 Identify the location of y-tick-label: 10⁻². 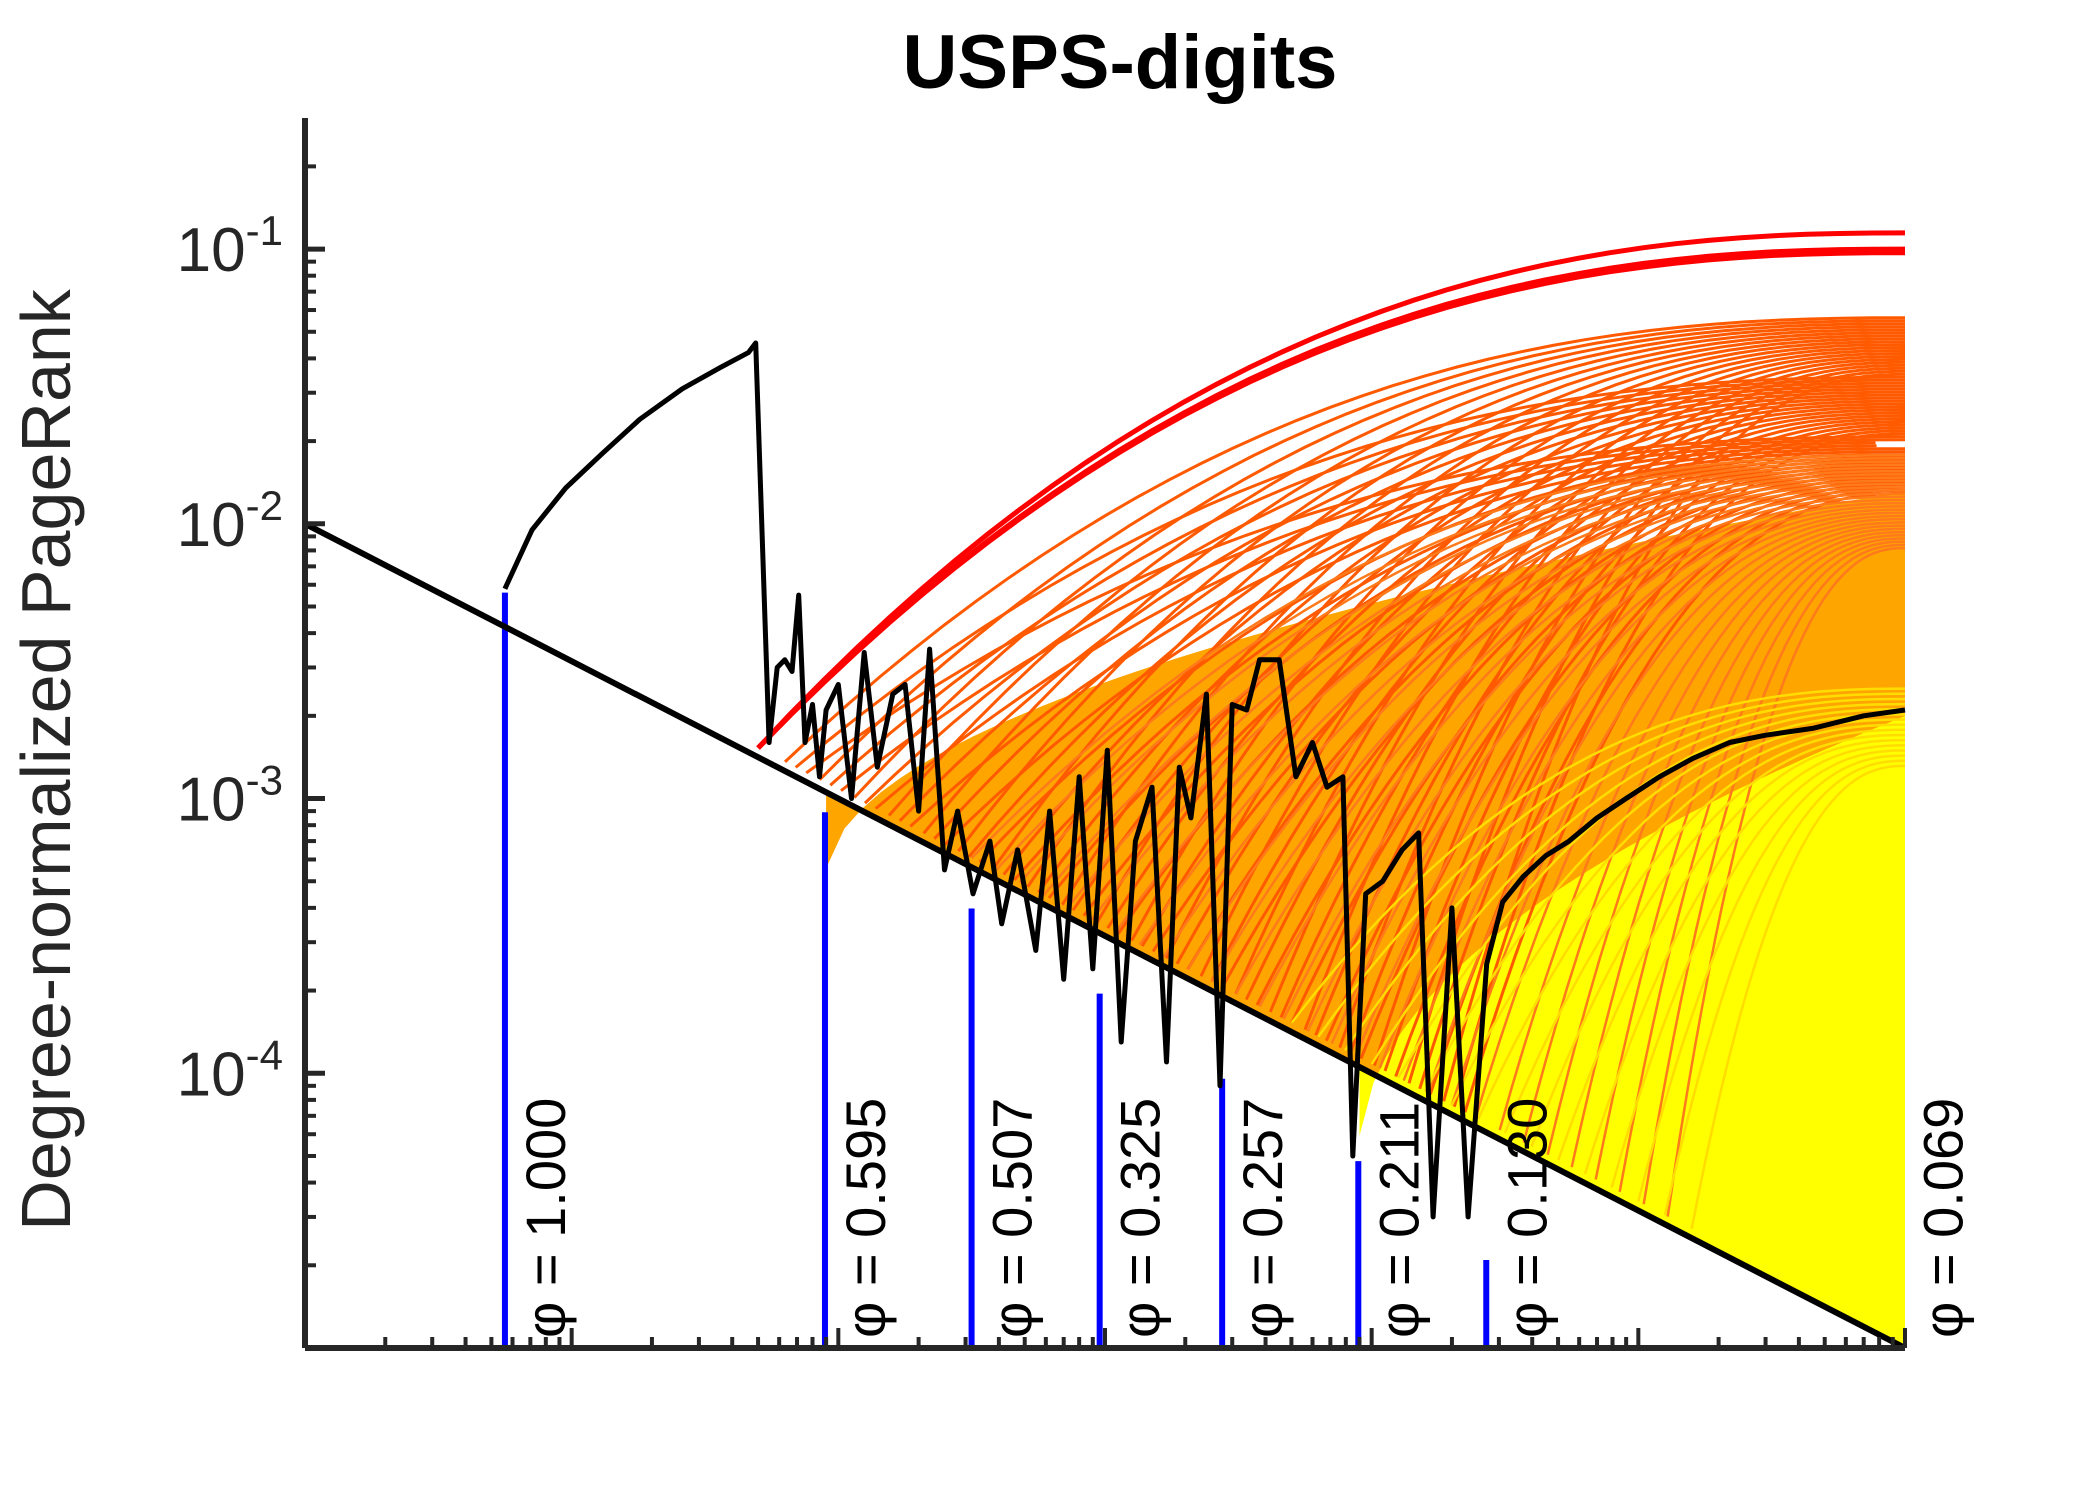
(230, 521).